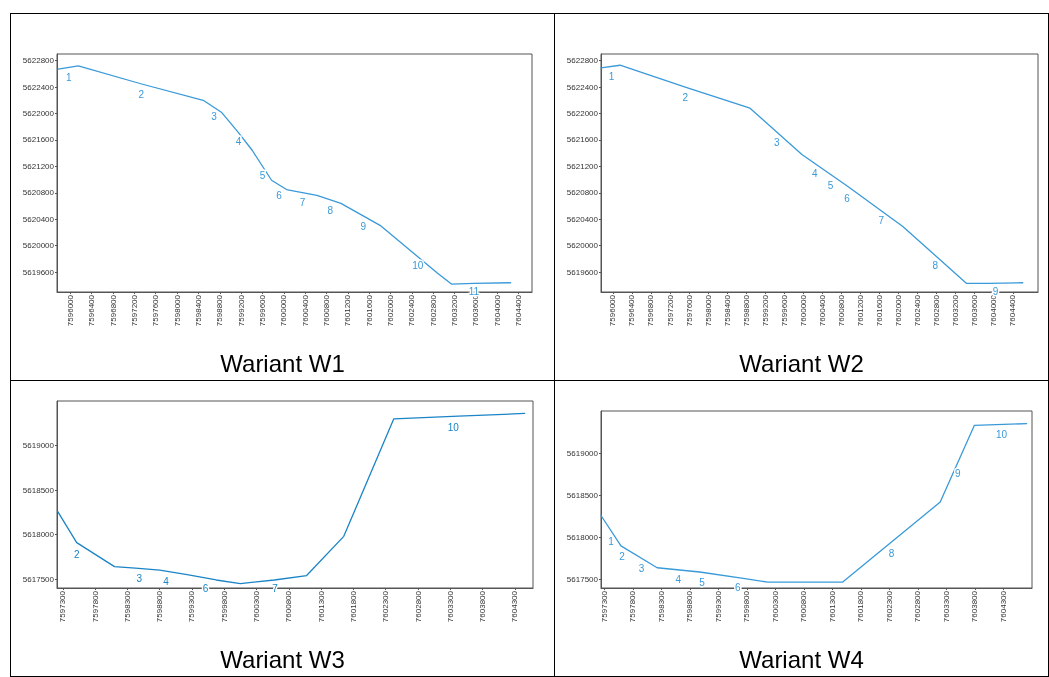  I want to click on x-tick-label: 7602400, so click(412, 310).